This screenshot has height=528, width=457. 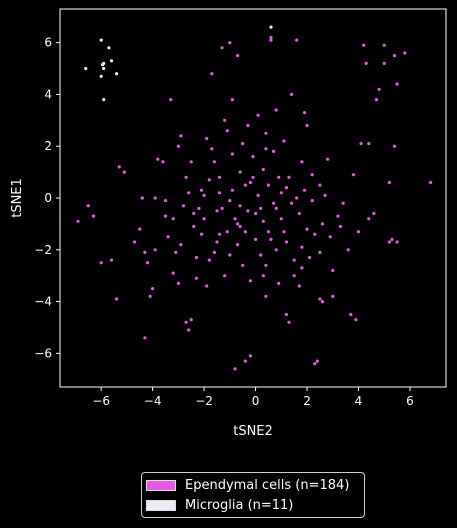 What do you see at coordinates (247, 485) in the screenshot?
I see `legend-item-ependymal: Ependymal cells (n=184)` at bounding box center [247, 485].